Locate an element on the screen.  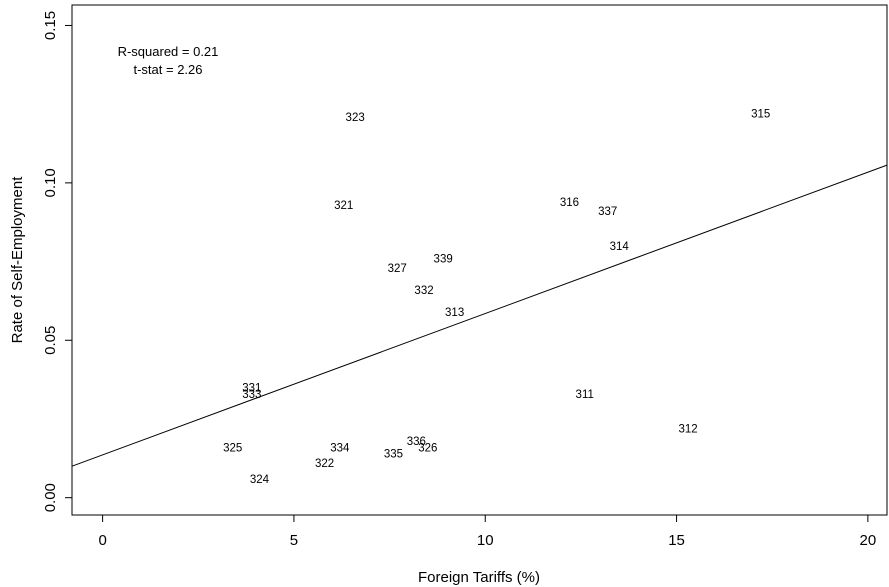
data-point-label: 331 is located at coordinates (251, 389).